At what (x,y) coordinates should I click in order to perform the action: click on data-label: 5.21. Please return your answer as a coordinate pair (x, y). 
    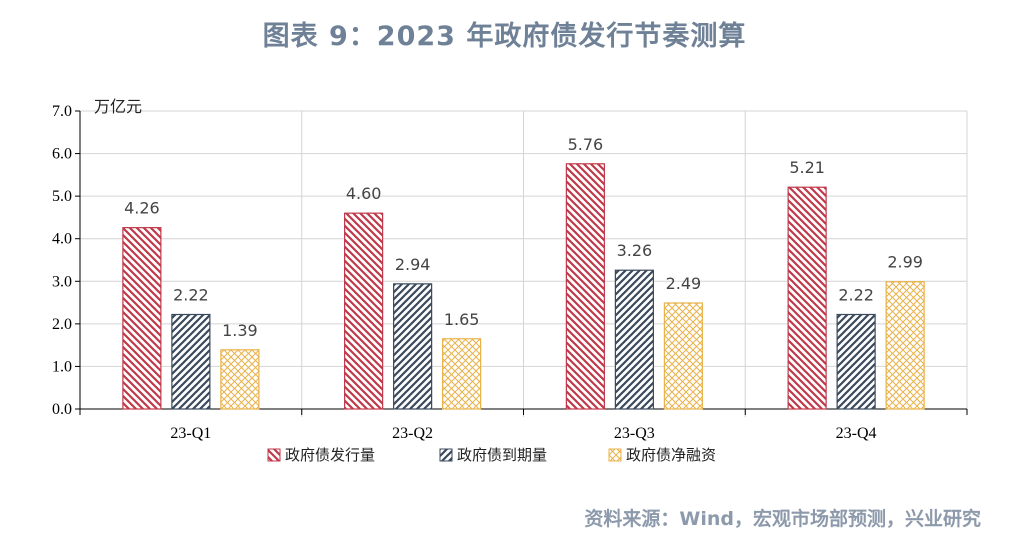
    Looking at the image, I should click on (807, 167).